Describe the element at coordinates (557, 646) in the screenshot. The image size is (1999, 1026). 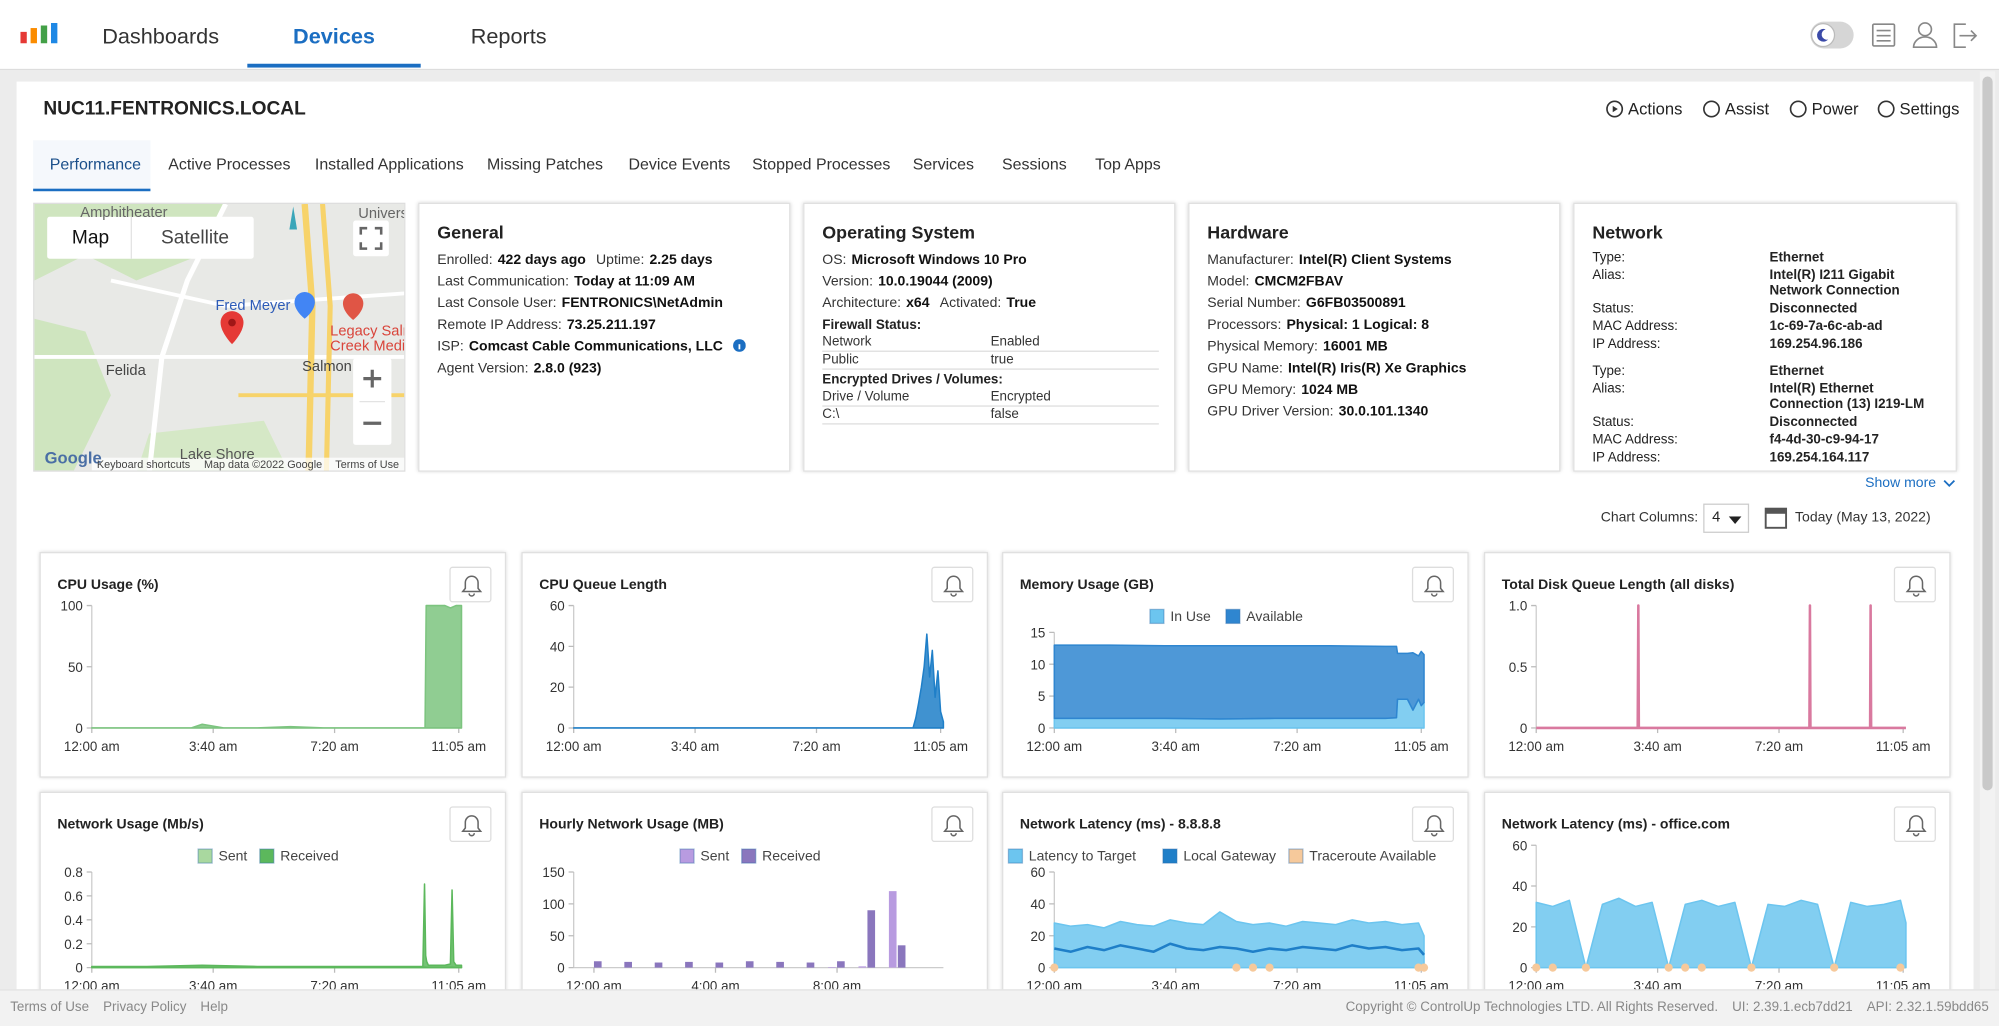
I see `y-tick-label: 40` at that location.